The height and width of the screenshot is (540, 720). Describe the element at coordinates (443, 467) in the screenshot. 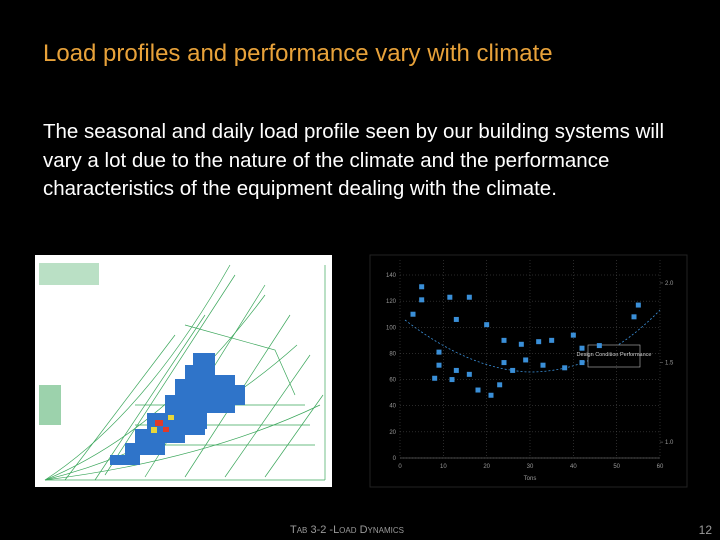

I see `x-tick-label: 10` at that location.